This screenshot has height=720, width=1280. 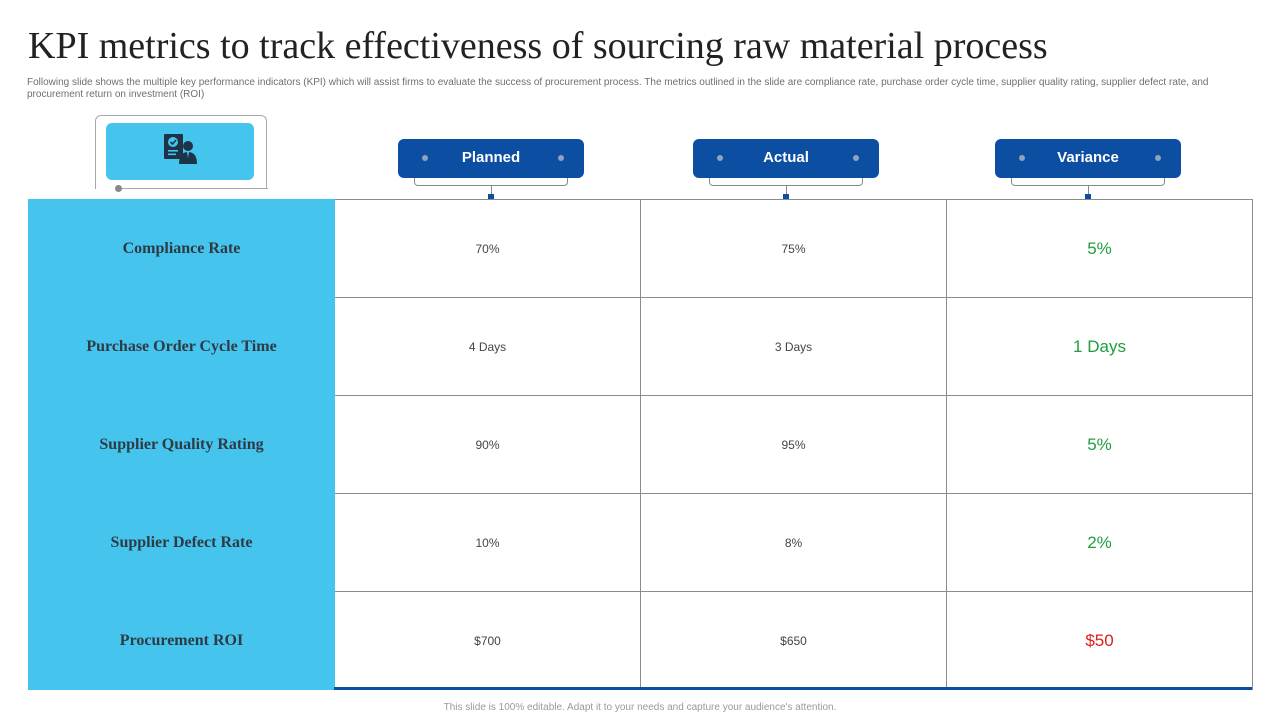 I want to click on planned-left-dot, so click(x=425, y=158).